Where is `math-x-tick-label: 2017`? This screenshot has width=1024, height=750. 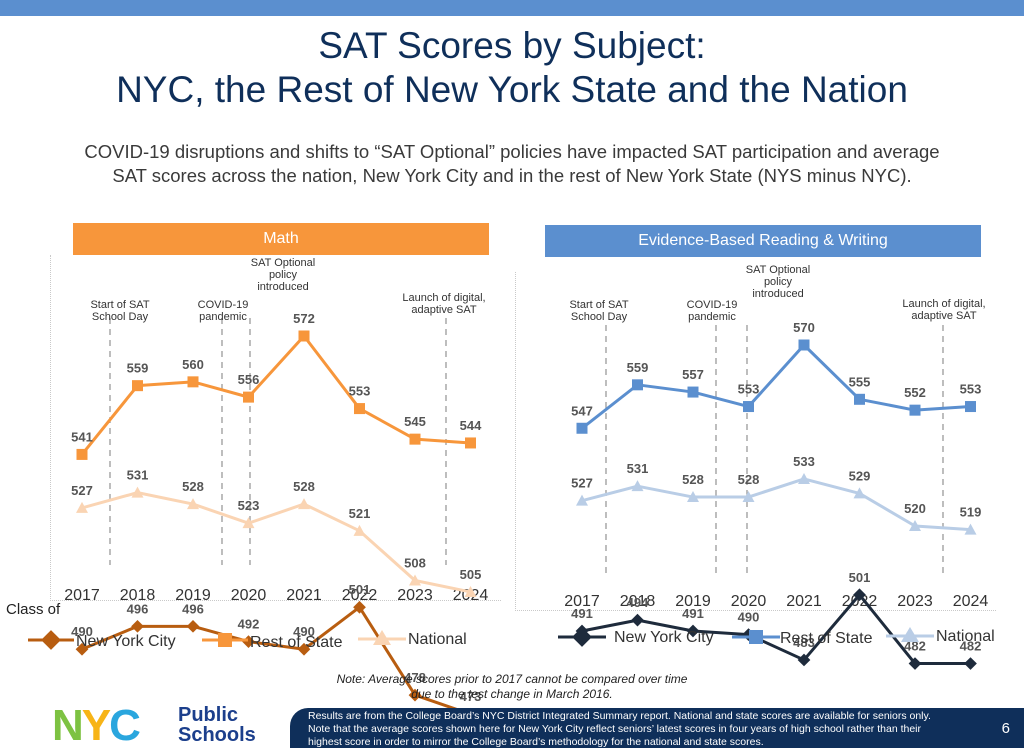 math-x-tick-label: 2017 is located at coordinates (82, 595).